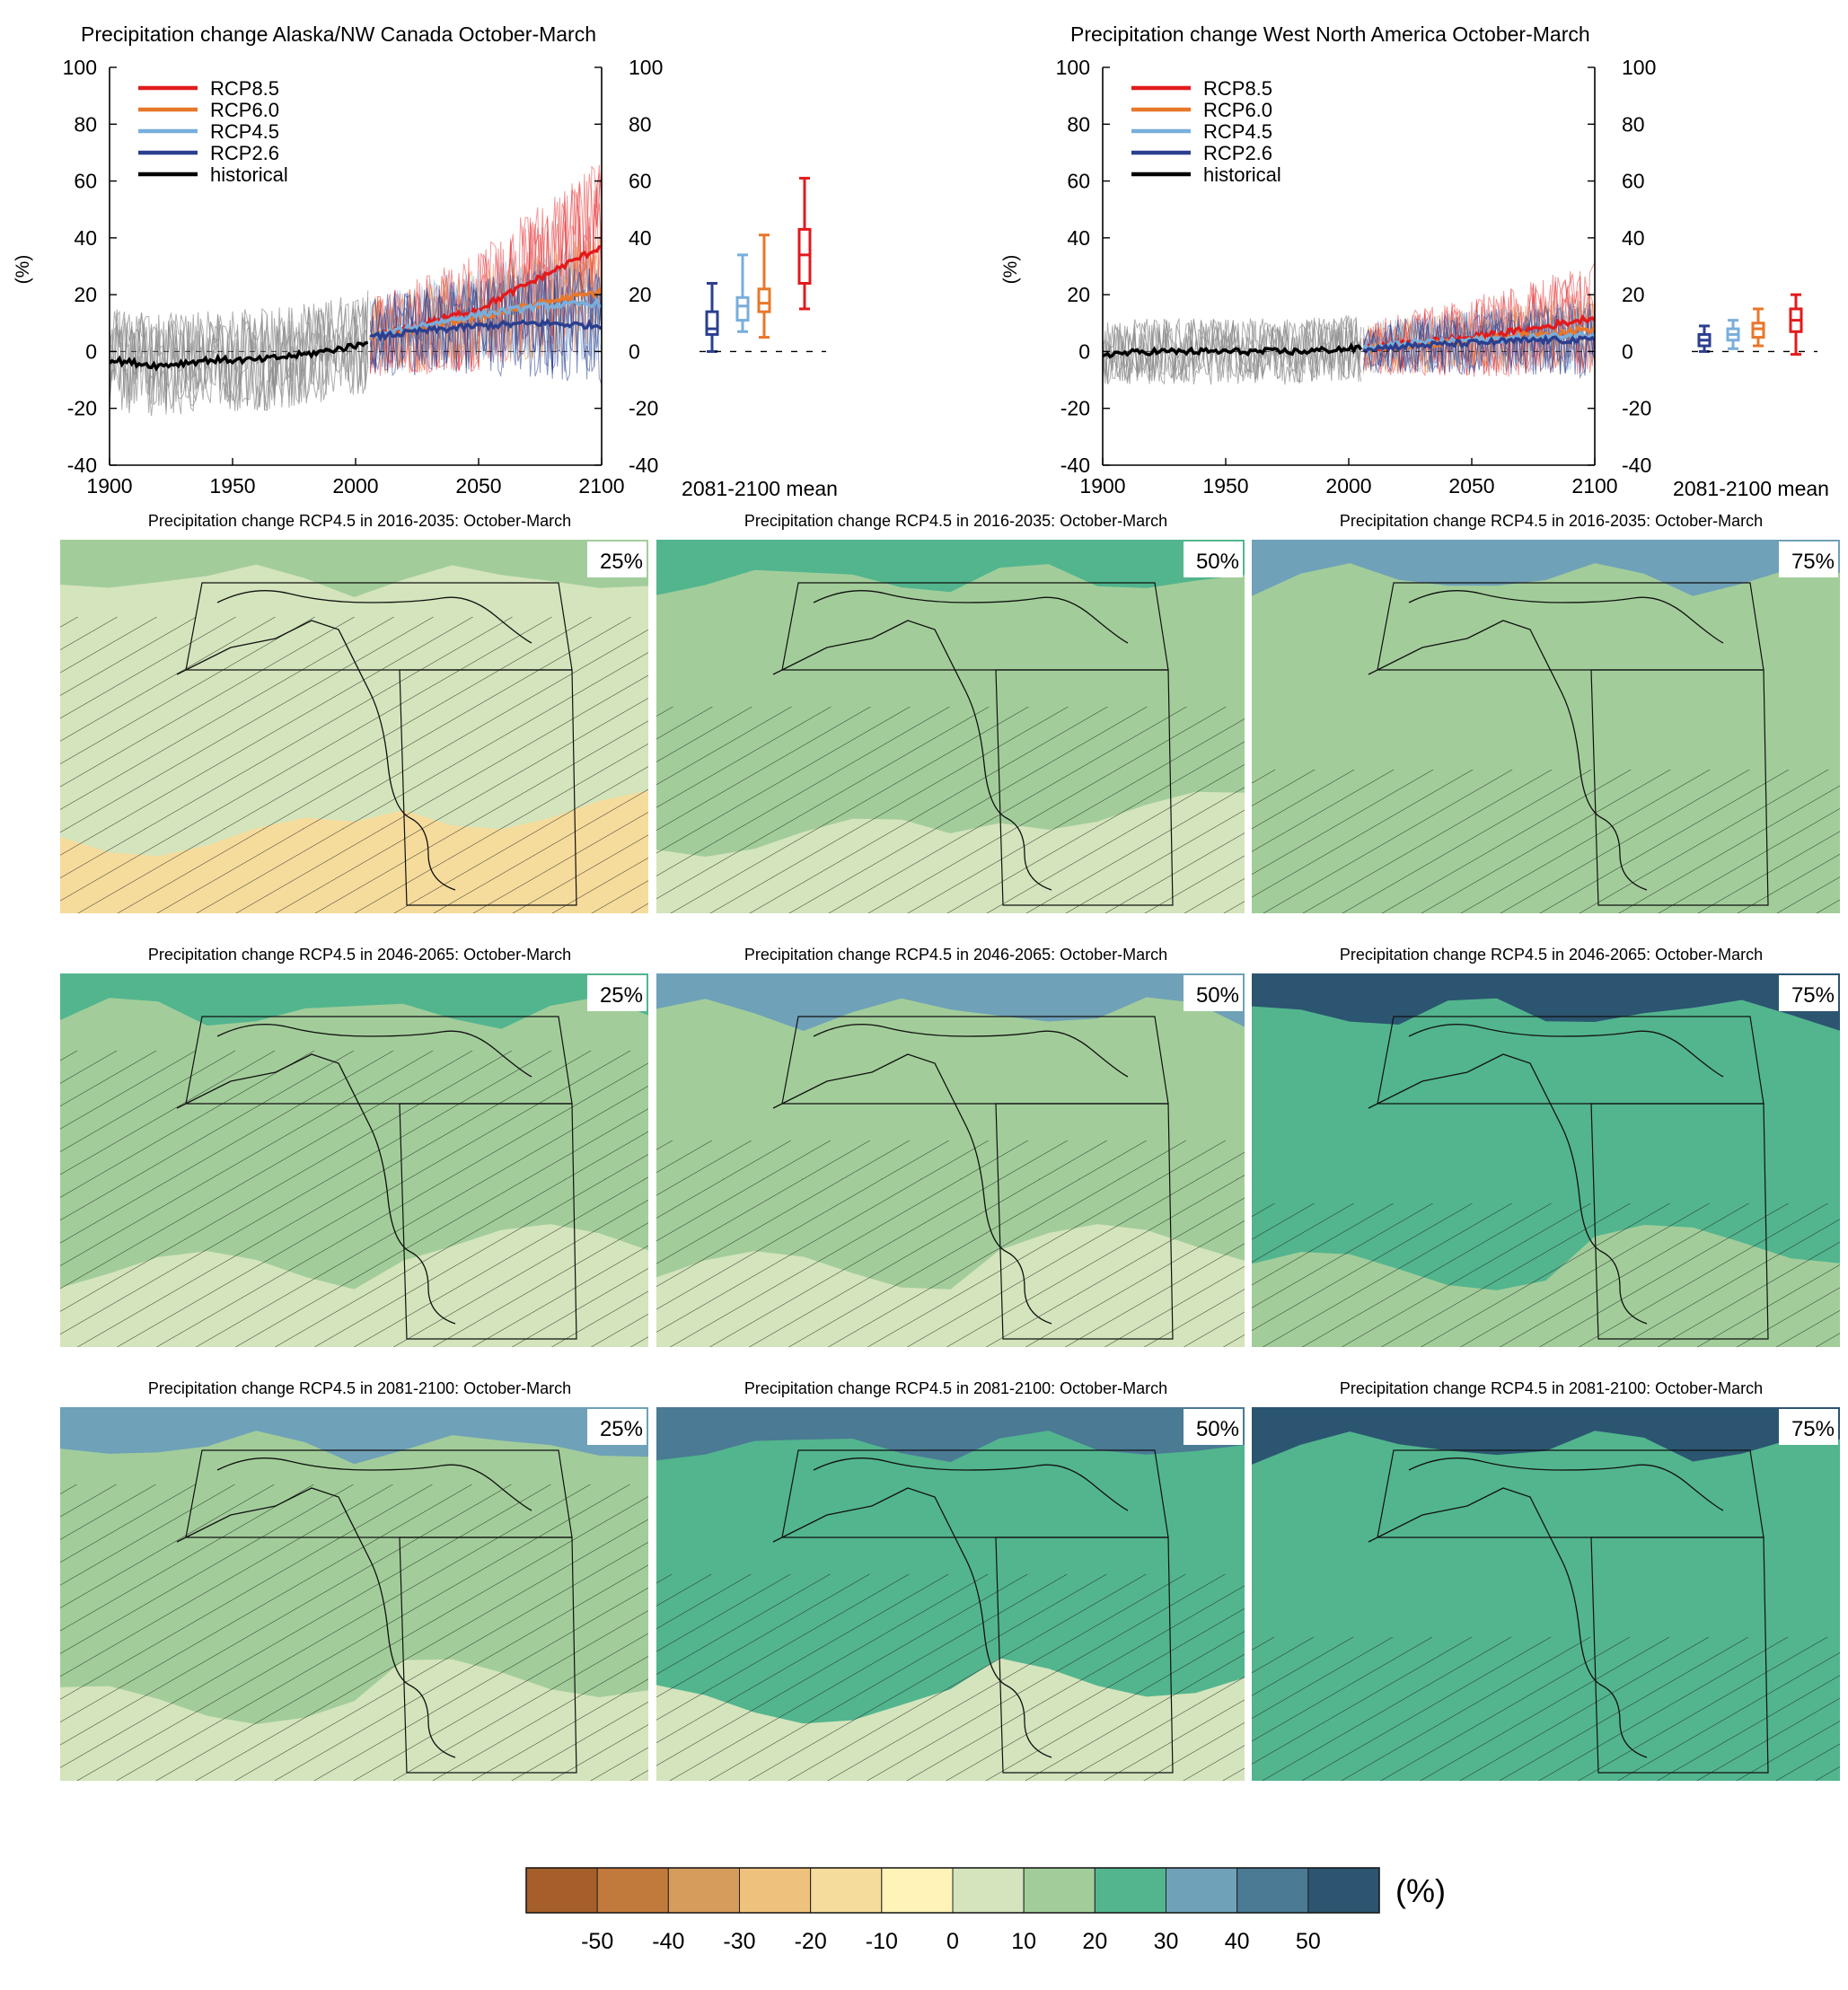 The image size is (1848, 1990). What do you see at coordinates (485, 330) in the screenshot?
I see `series-mean-line-rcp26` at bounding box center [485, 330].